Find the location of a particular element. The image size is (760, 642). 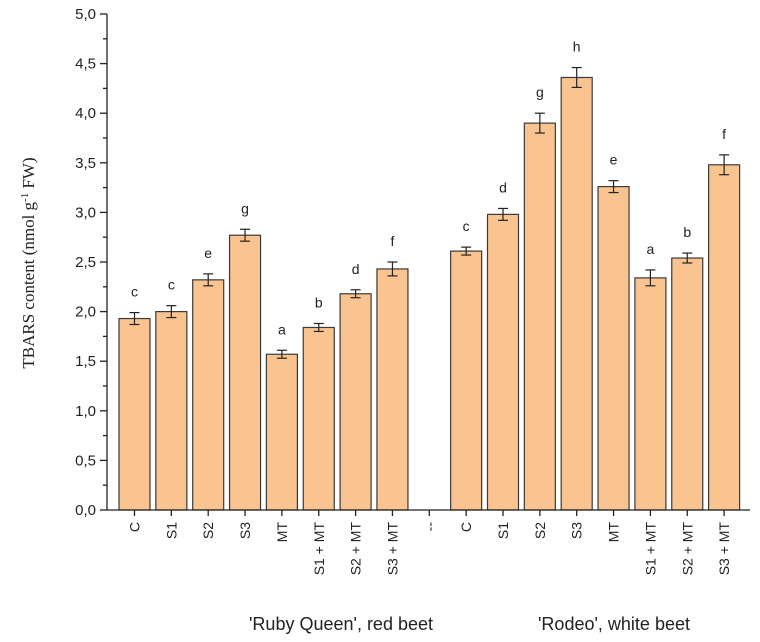

significance-letter: h is located at coordinates (577, 47).